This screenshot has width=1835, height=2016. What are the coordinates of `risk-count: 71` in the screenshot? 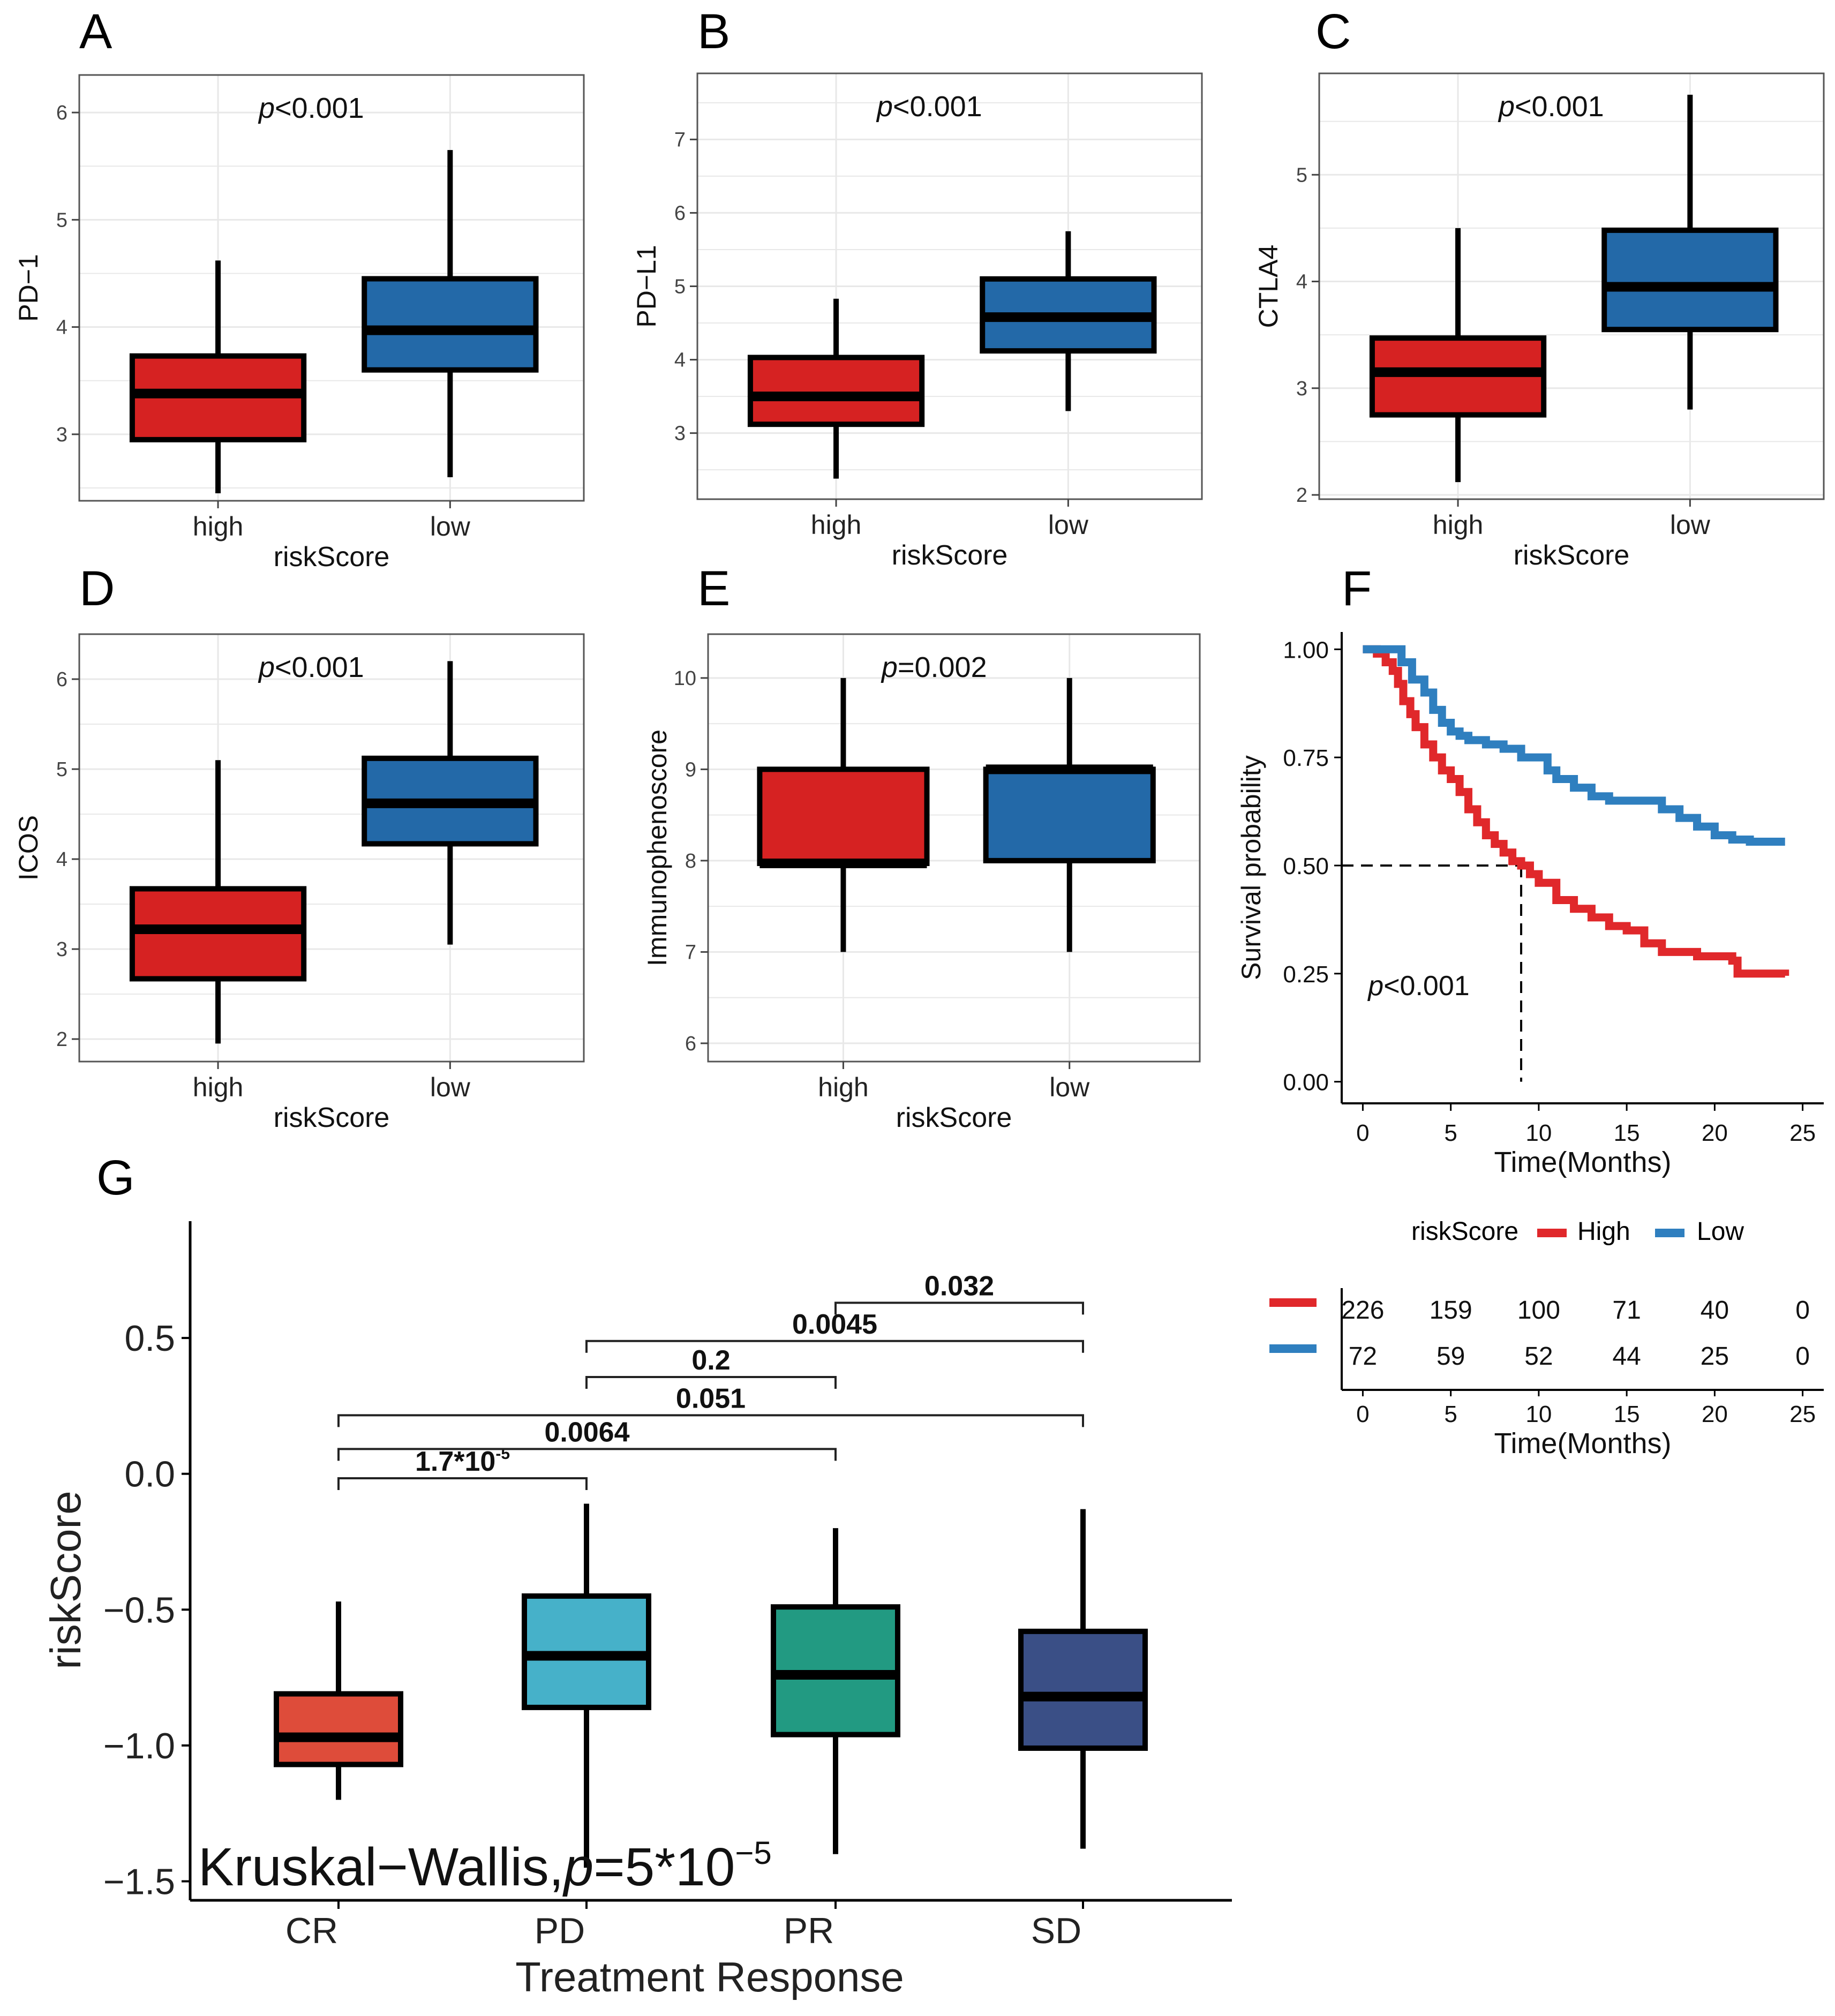 It's located at (1627, 1310).